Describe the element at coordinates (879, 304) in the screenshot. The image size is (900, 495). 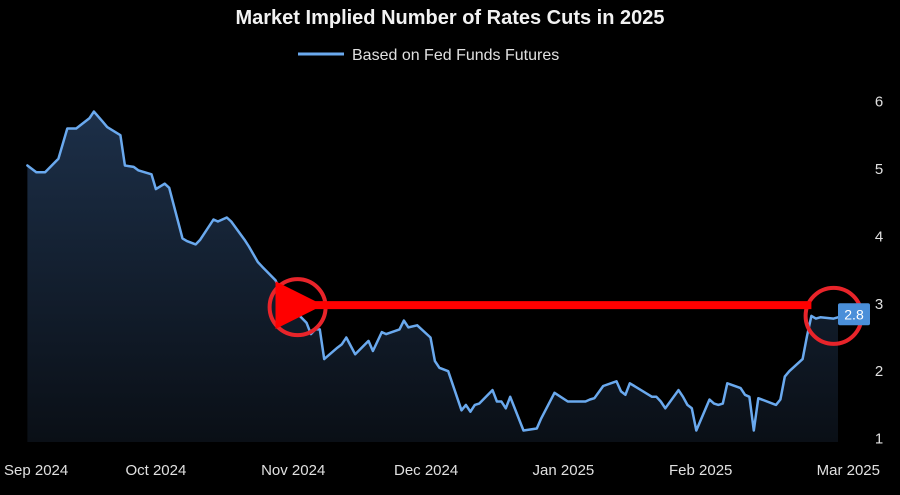
I see `y-tick-label: 3` at that location.